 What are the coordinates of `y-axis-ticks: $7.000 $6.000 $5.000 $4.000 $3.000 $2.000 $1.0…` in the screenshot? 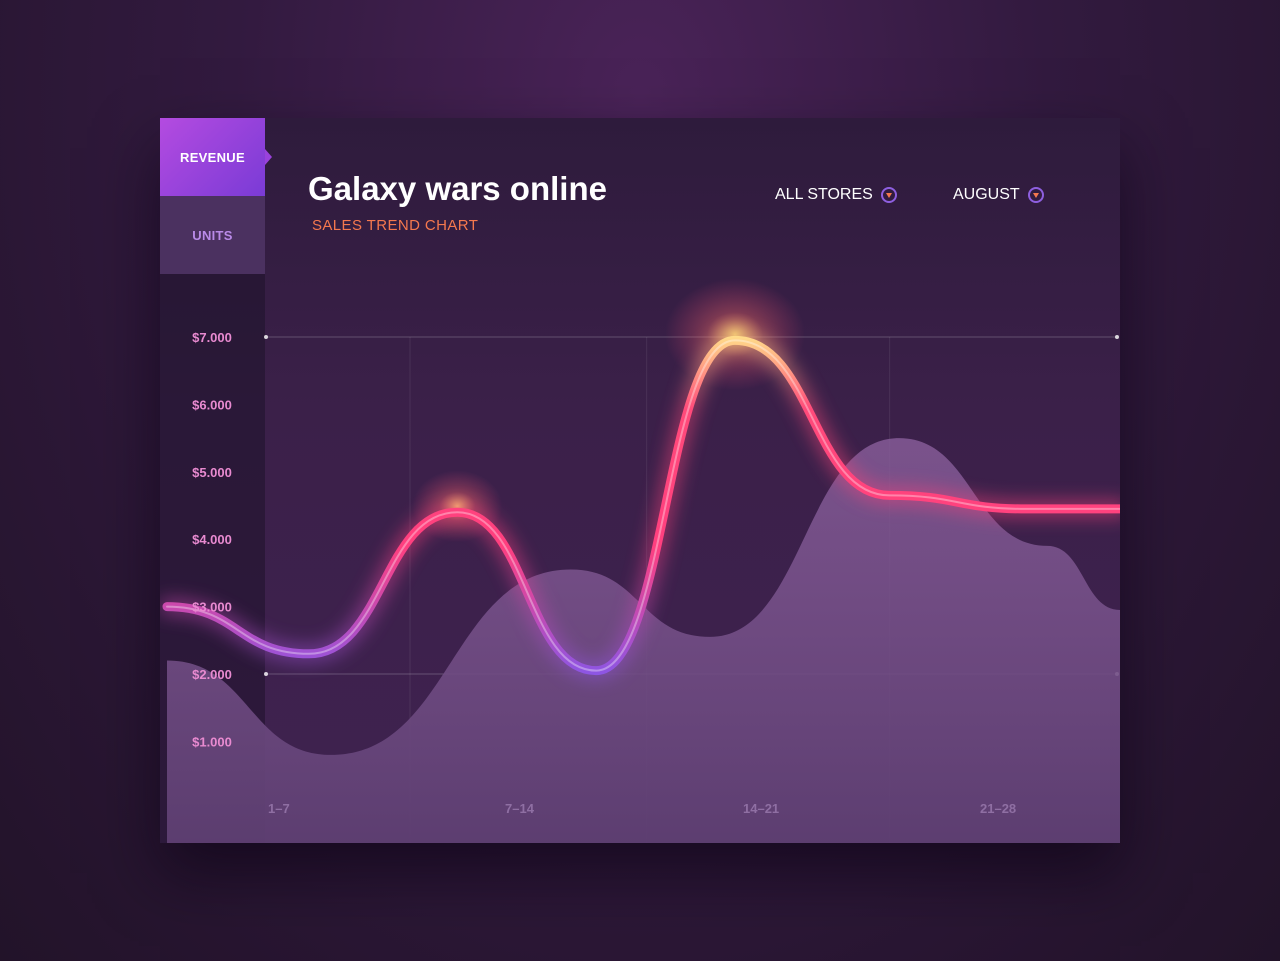 It's located at (212, 539).